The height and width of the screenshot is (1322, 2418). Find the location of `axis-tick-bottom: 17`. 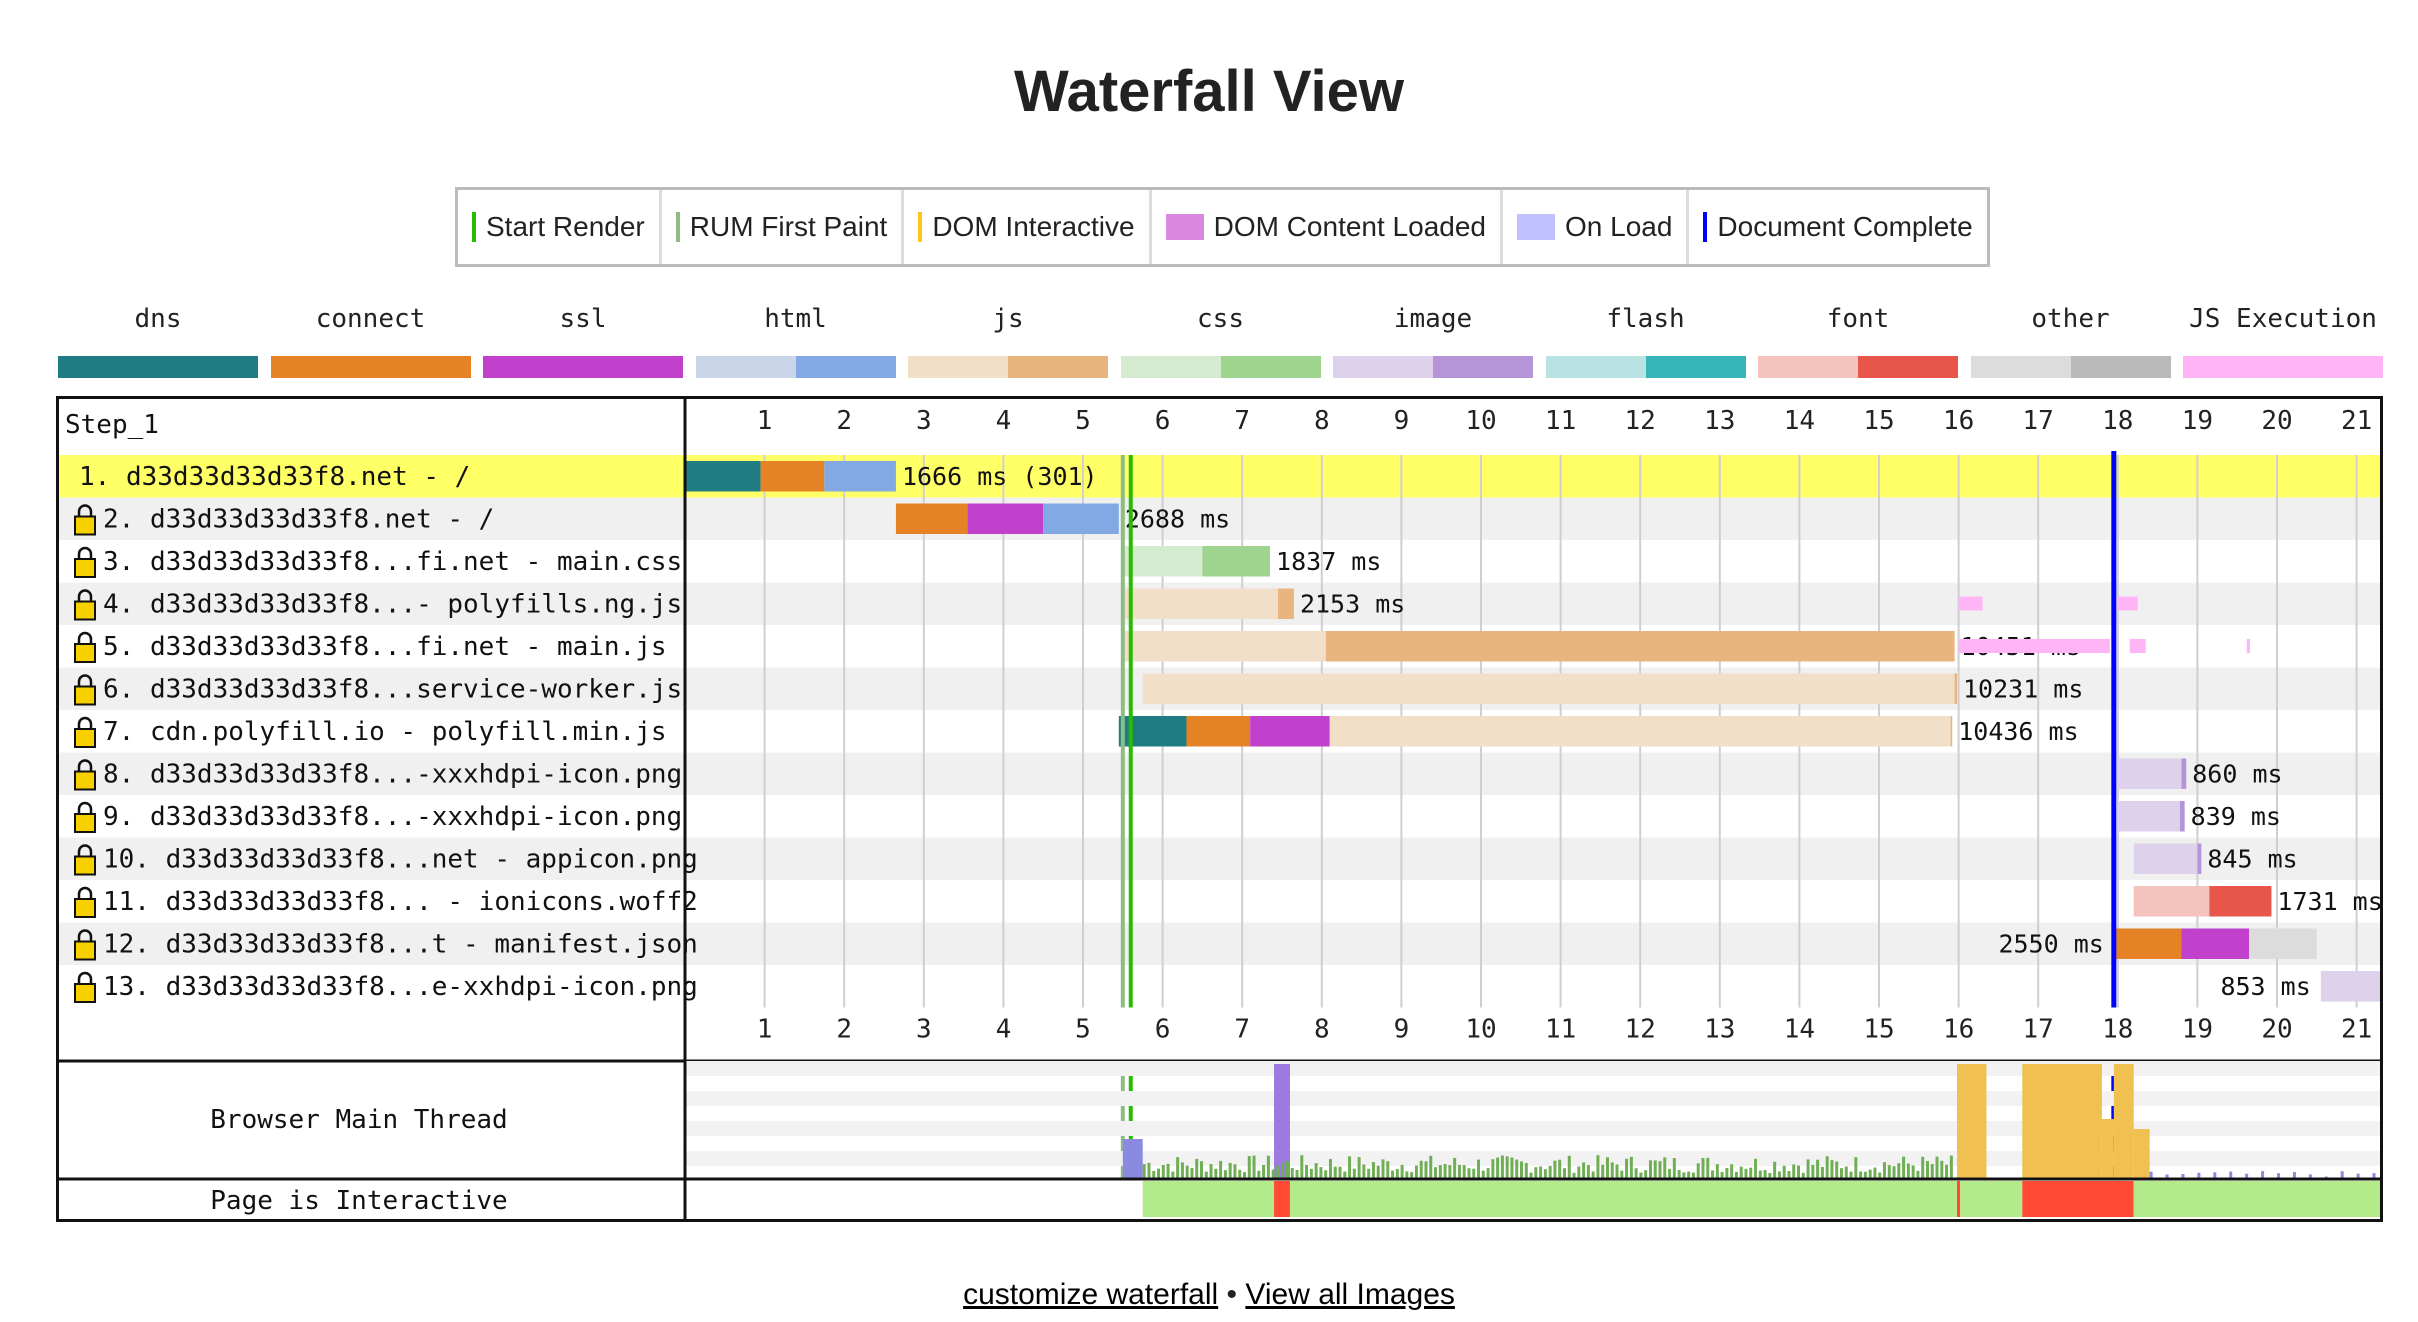

axis-tick-bottom: 17 is located at coordinates (2038, 1030).